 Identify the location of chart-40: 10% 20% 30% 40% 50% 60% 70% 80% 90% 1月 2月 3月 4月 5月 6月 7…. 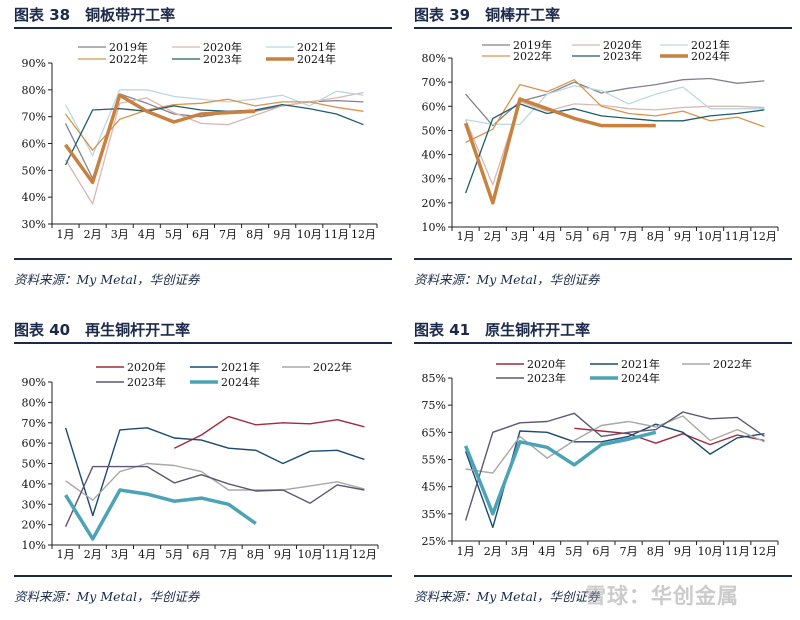
(200, 460).